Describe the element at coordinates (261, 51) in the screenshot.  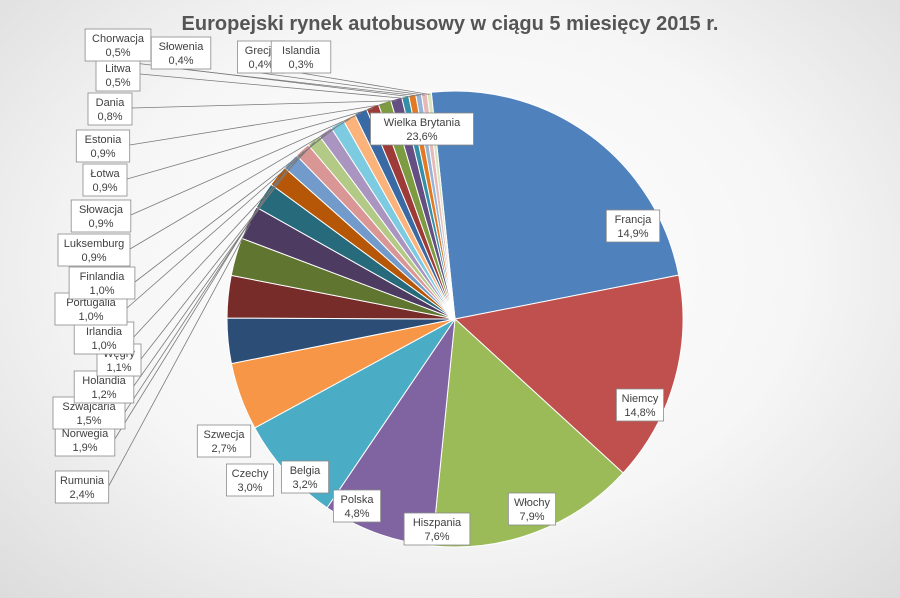
I see `data-label-name: Grecja` at that location.